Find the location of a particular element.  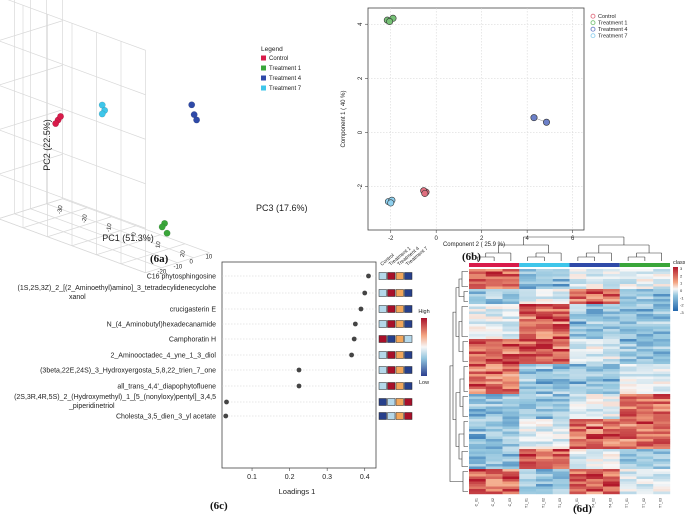

pca3d-legend-label: Treatment 1 is located at coordinates (285, 69).